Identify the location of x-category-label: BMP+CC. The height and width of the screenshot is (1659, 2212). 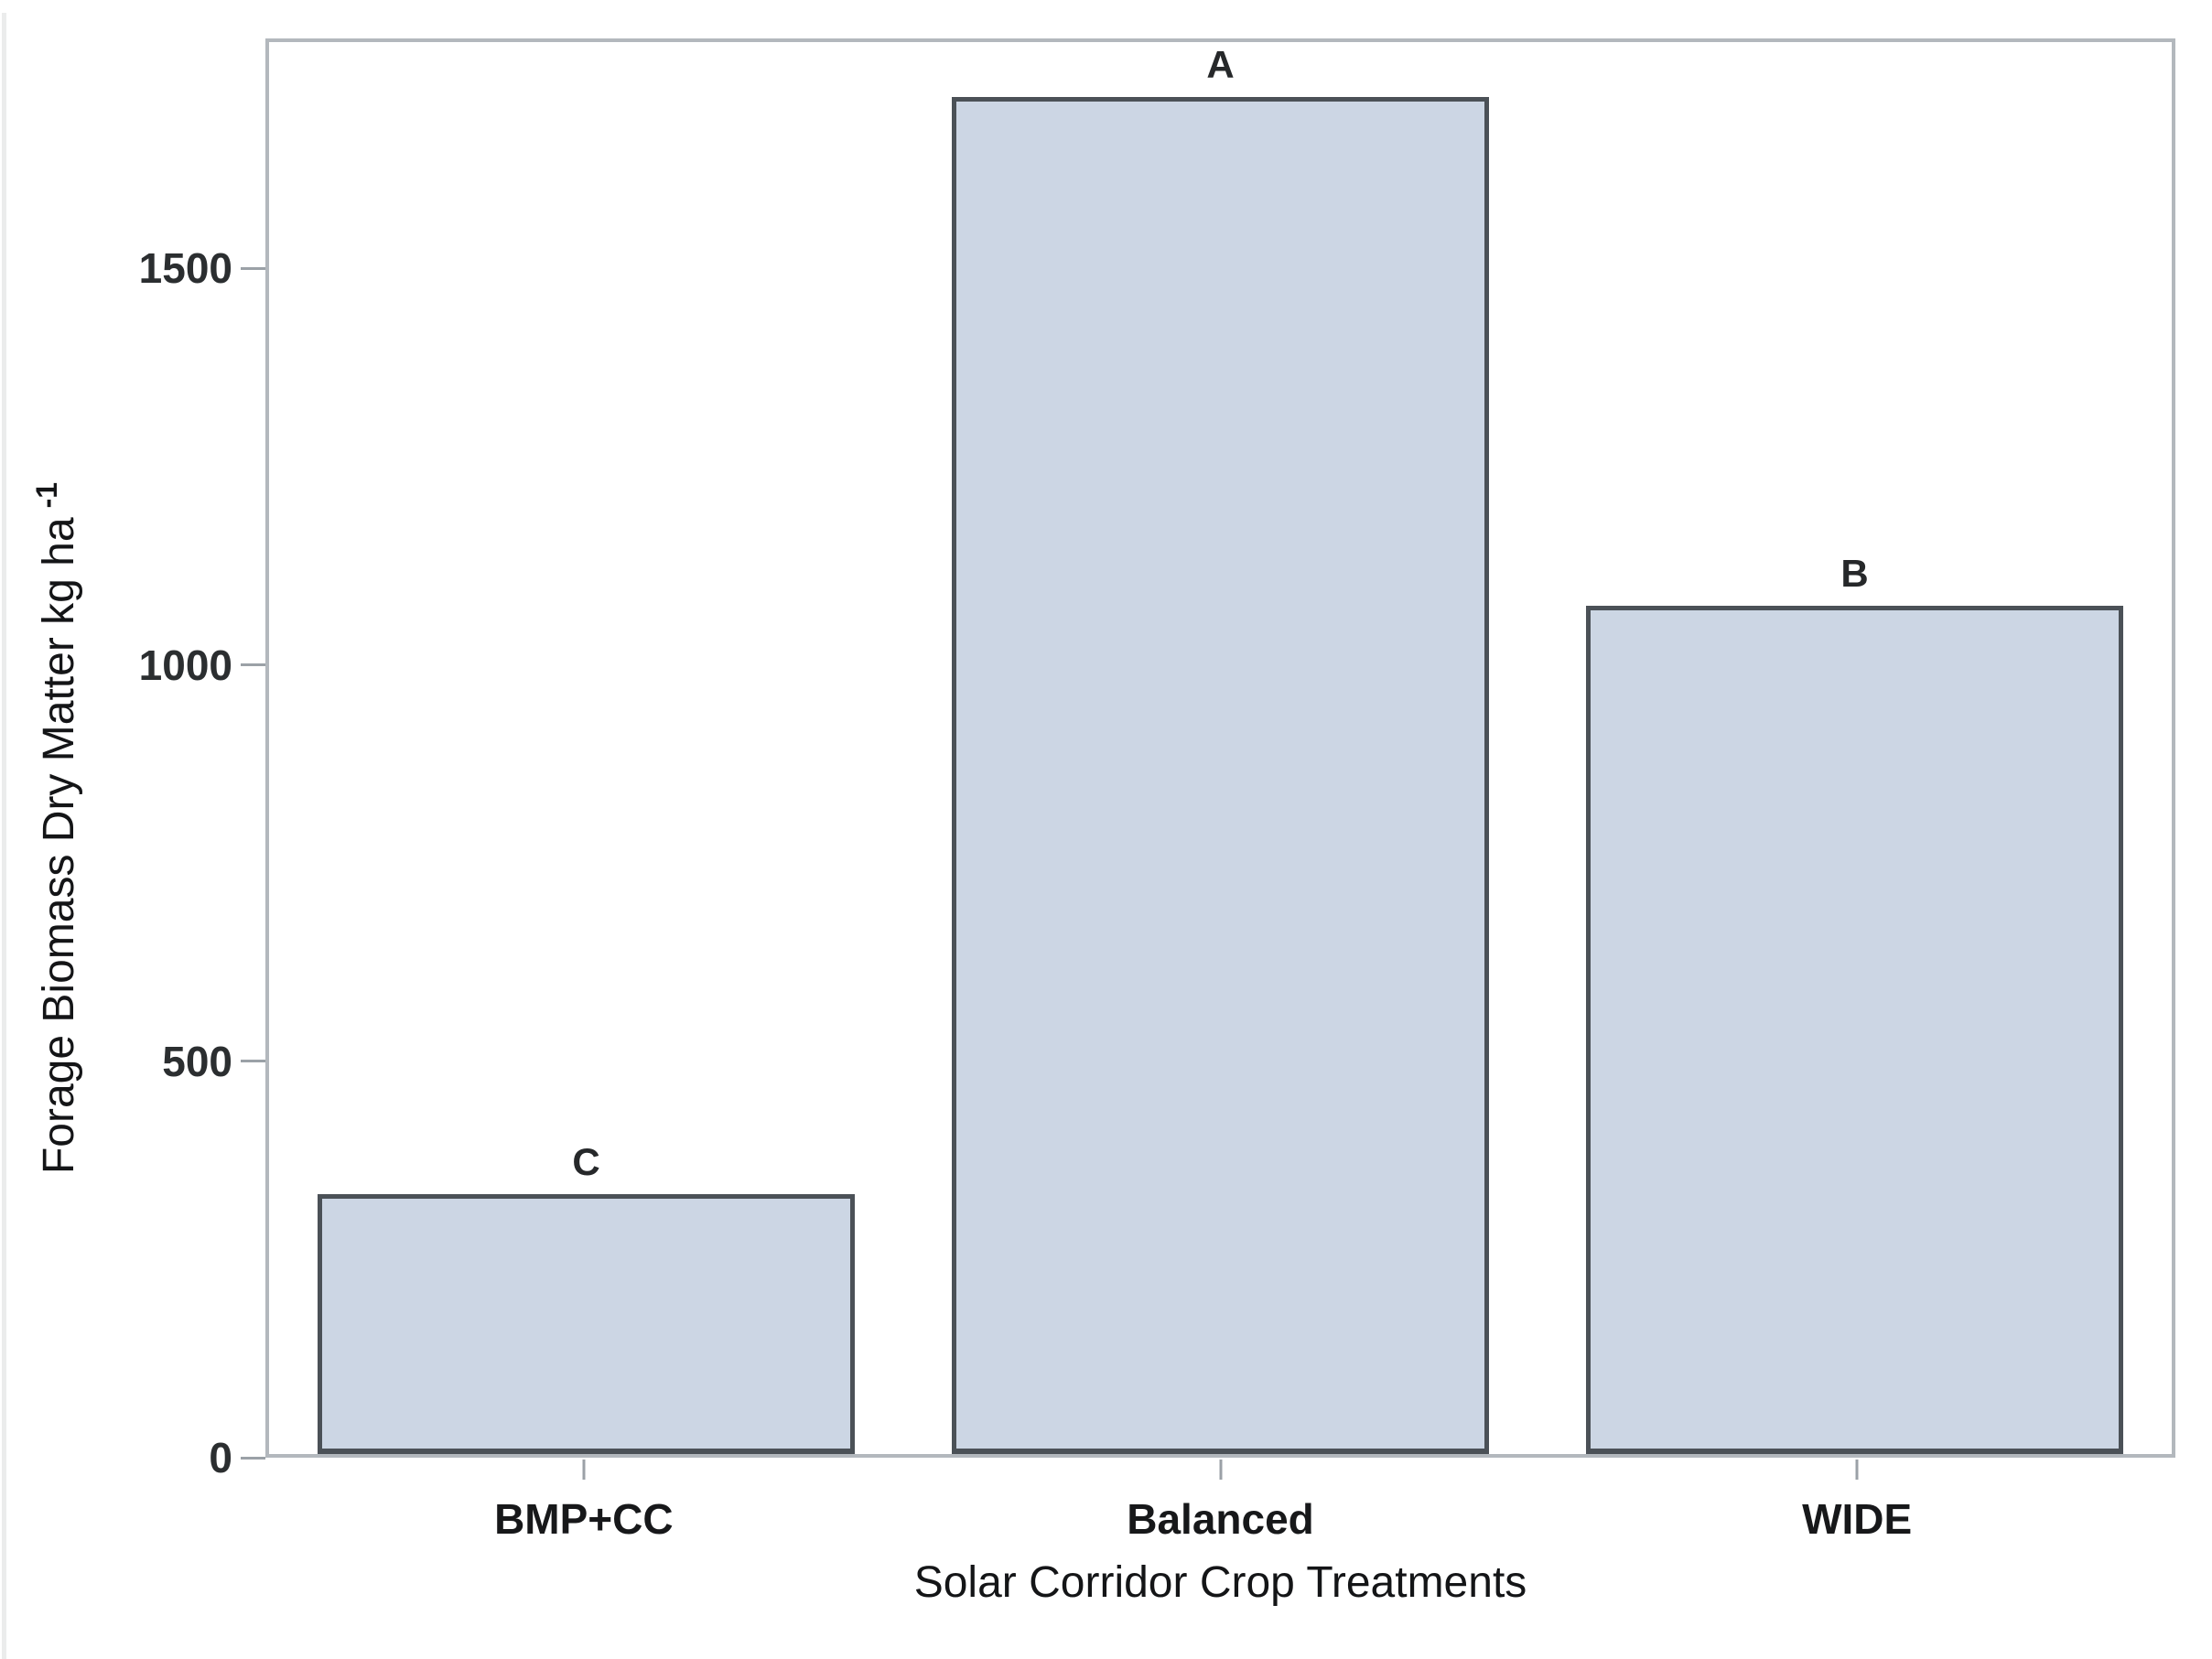
(584, 1519).